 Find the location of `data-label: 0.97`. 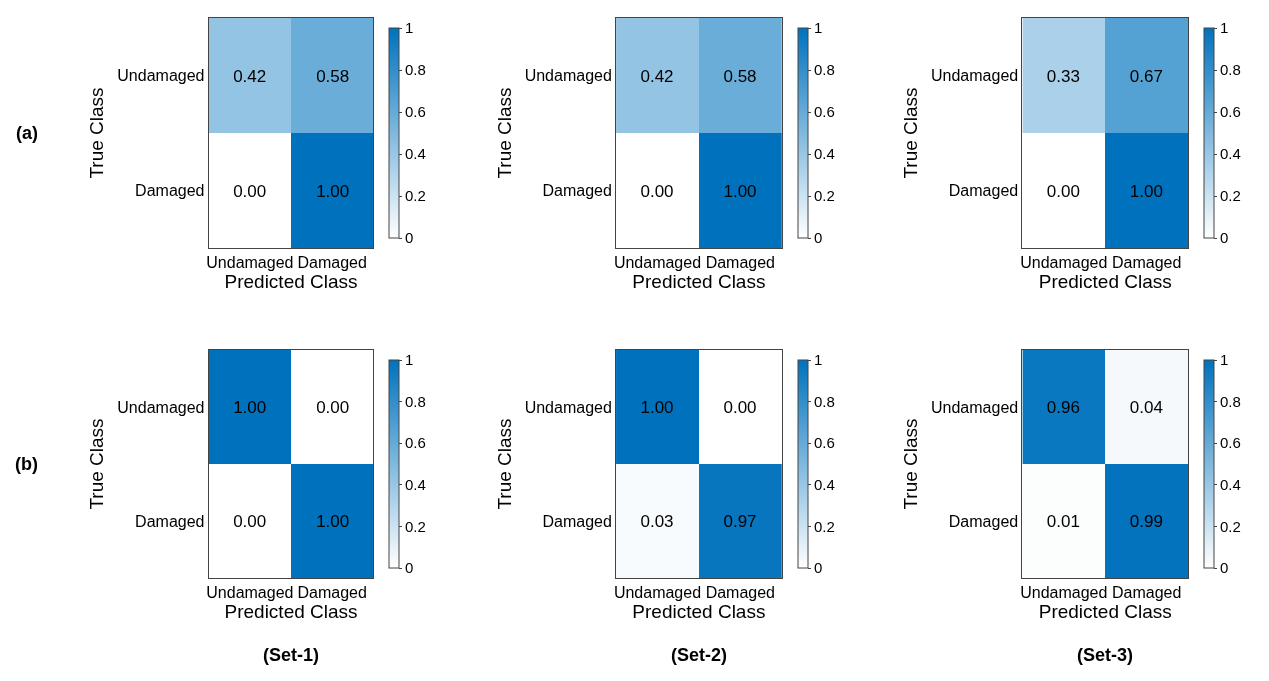

data-label: 0.97 is located at coordinates (740, 521).